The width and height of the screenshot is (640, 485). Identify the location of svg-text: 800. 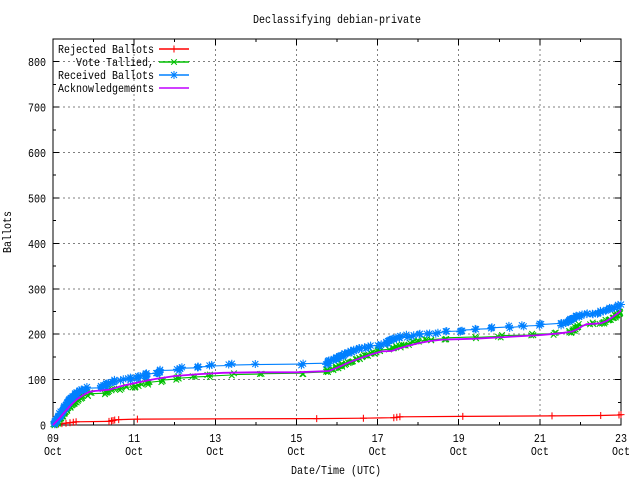
(37, 63).